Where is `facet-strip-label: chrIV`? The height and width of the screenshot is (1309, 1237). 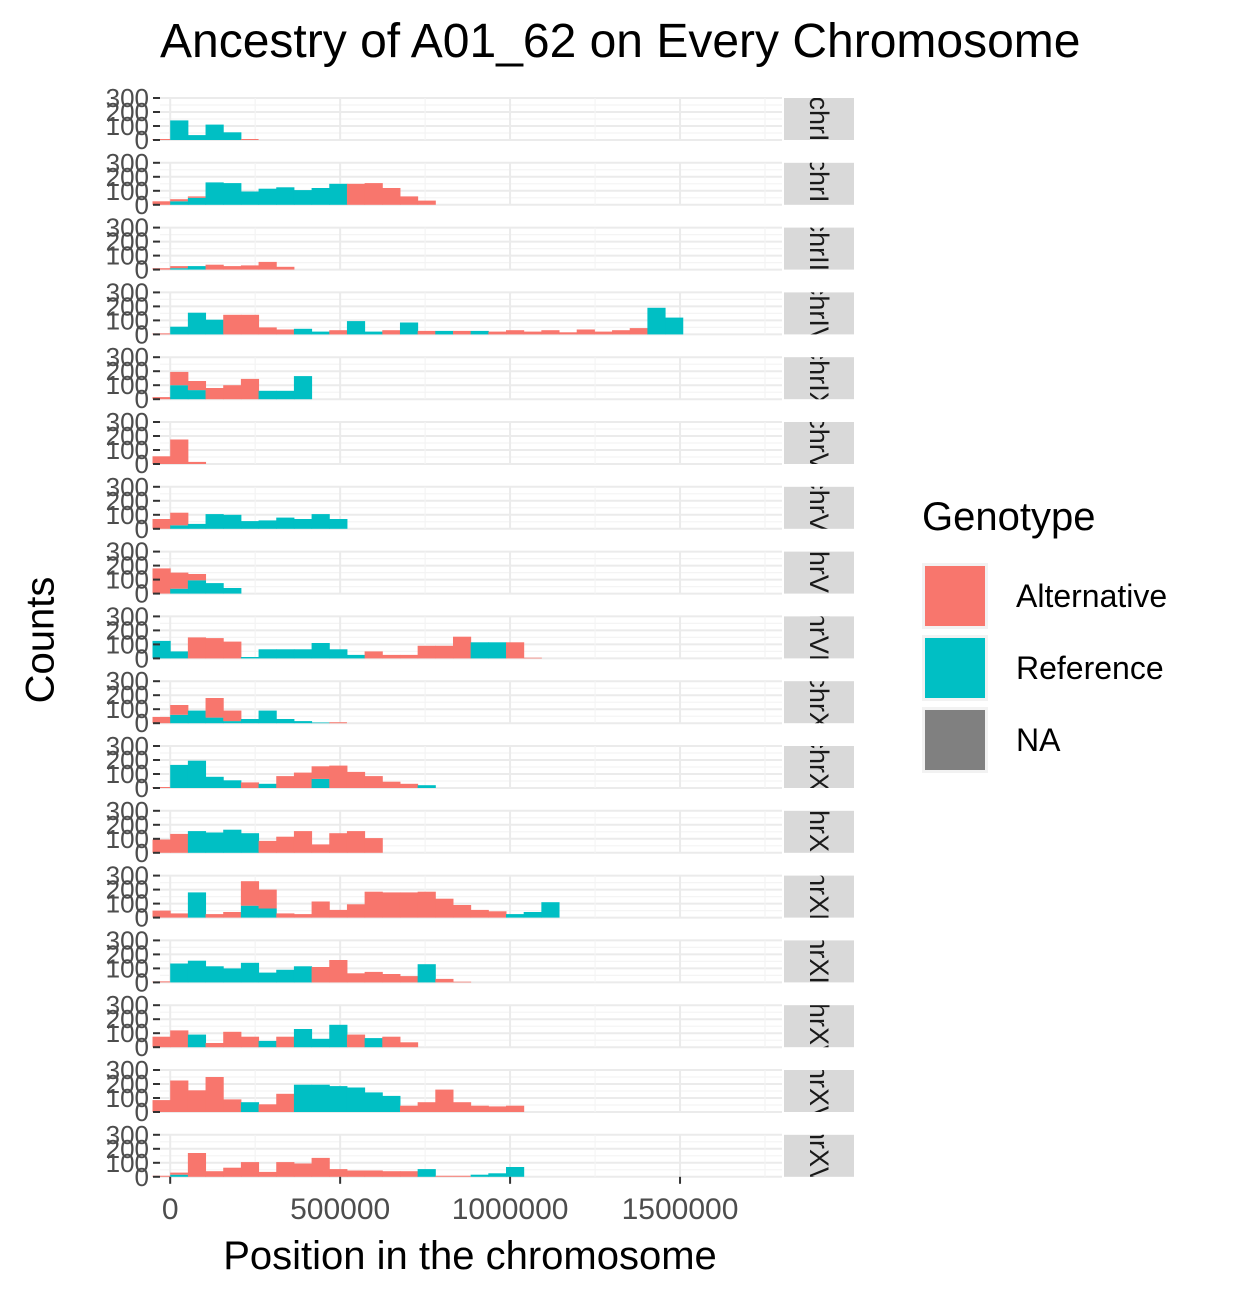 facet-strip-label: chrIV is located at coordinates (819, 313).